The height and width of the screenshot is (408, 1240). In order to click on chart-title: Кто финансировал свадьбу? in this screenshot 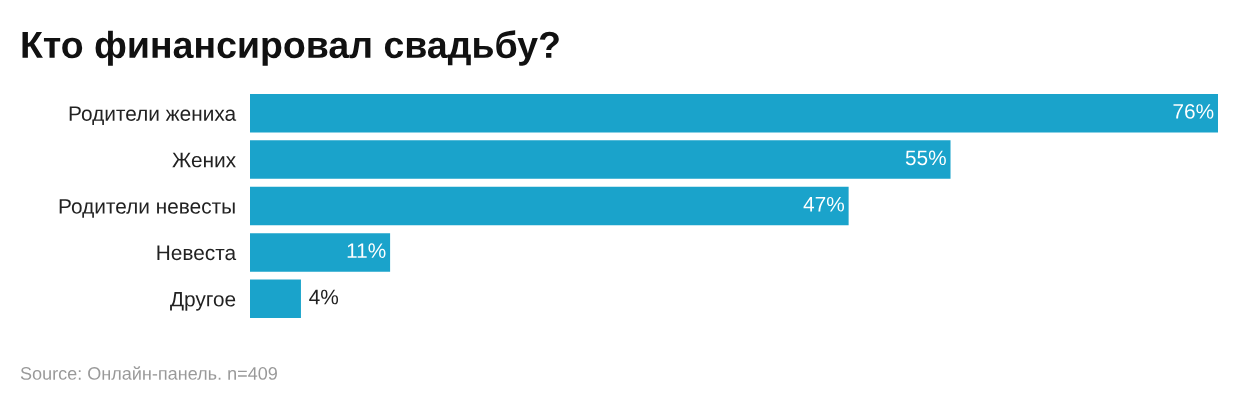, I will do `click(290, 48)`.